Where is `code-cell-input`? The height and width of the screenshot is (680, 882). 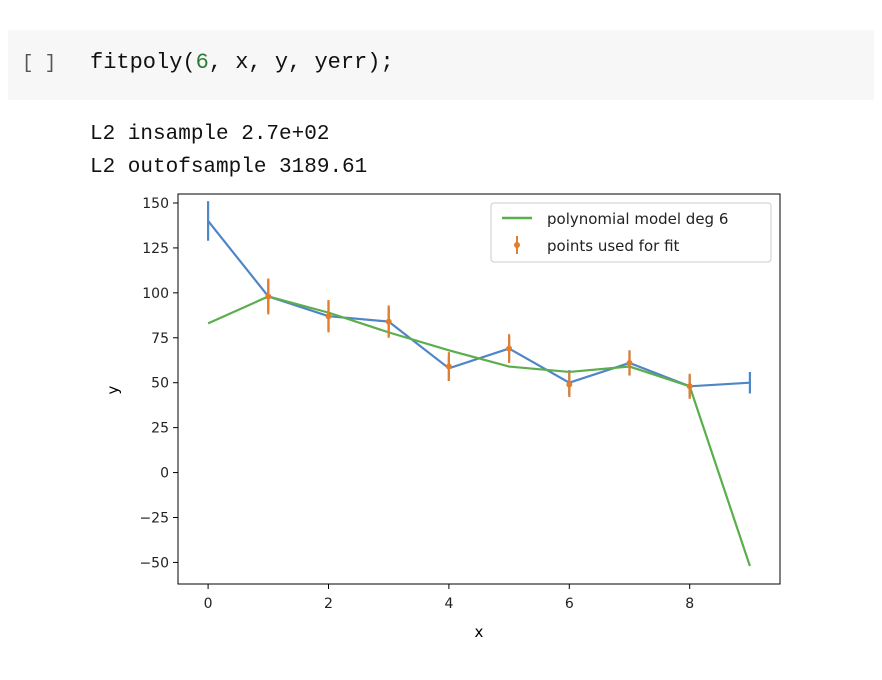 code-cell-input is located at coordinates (441, 65).